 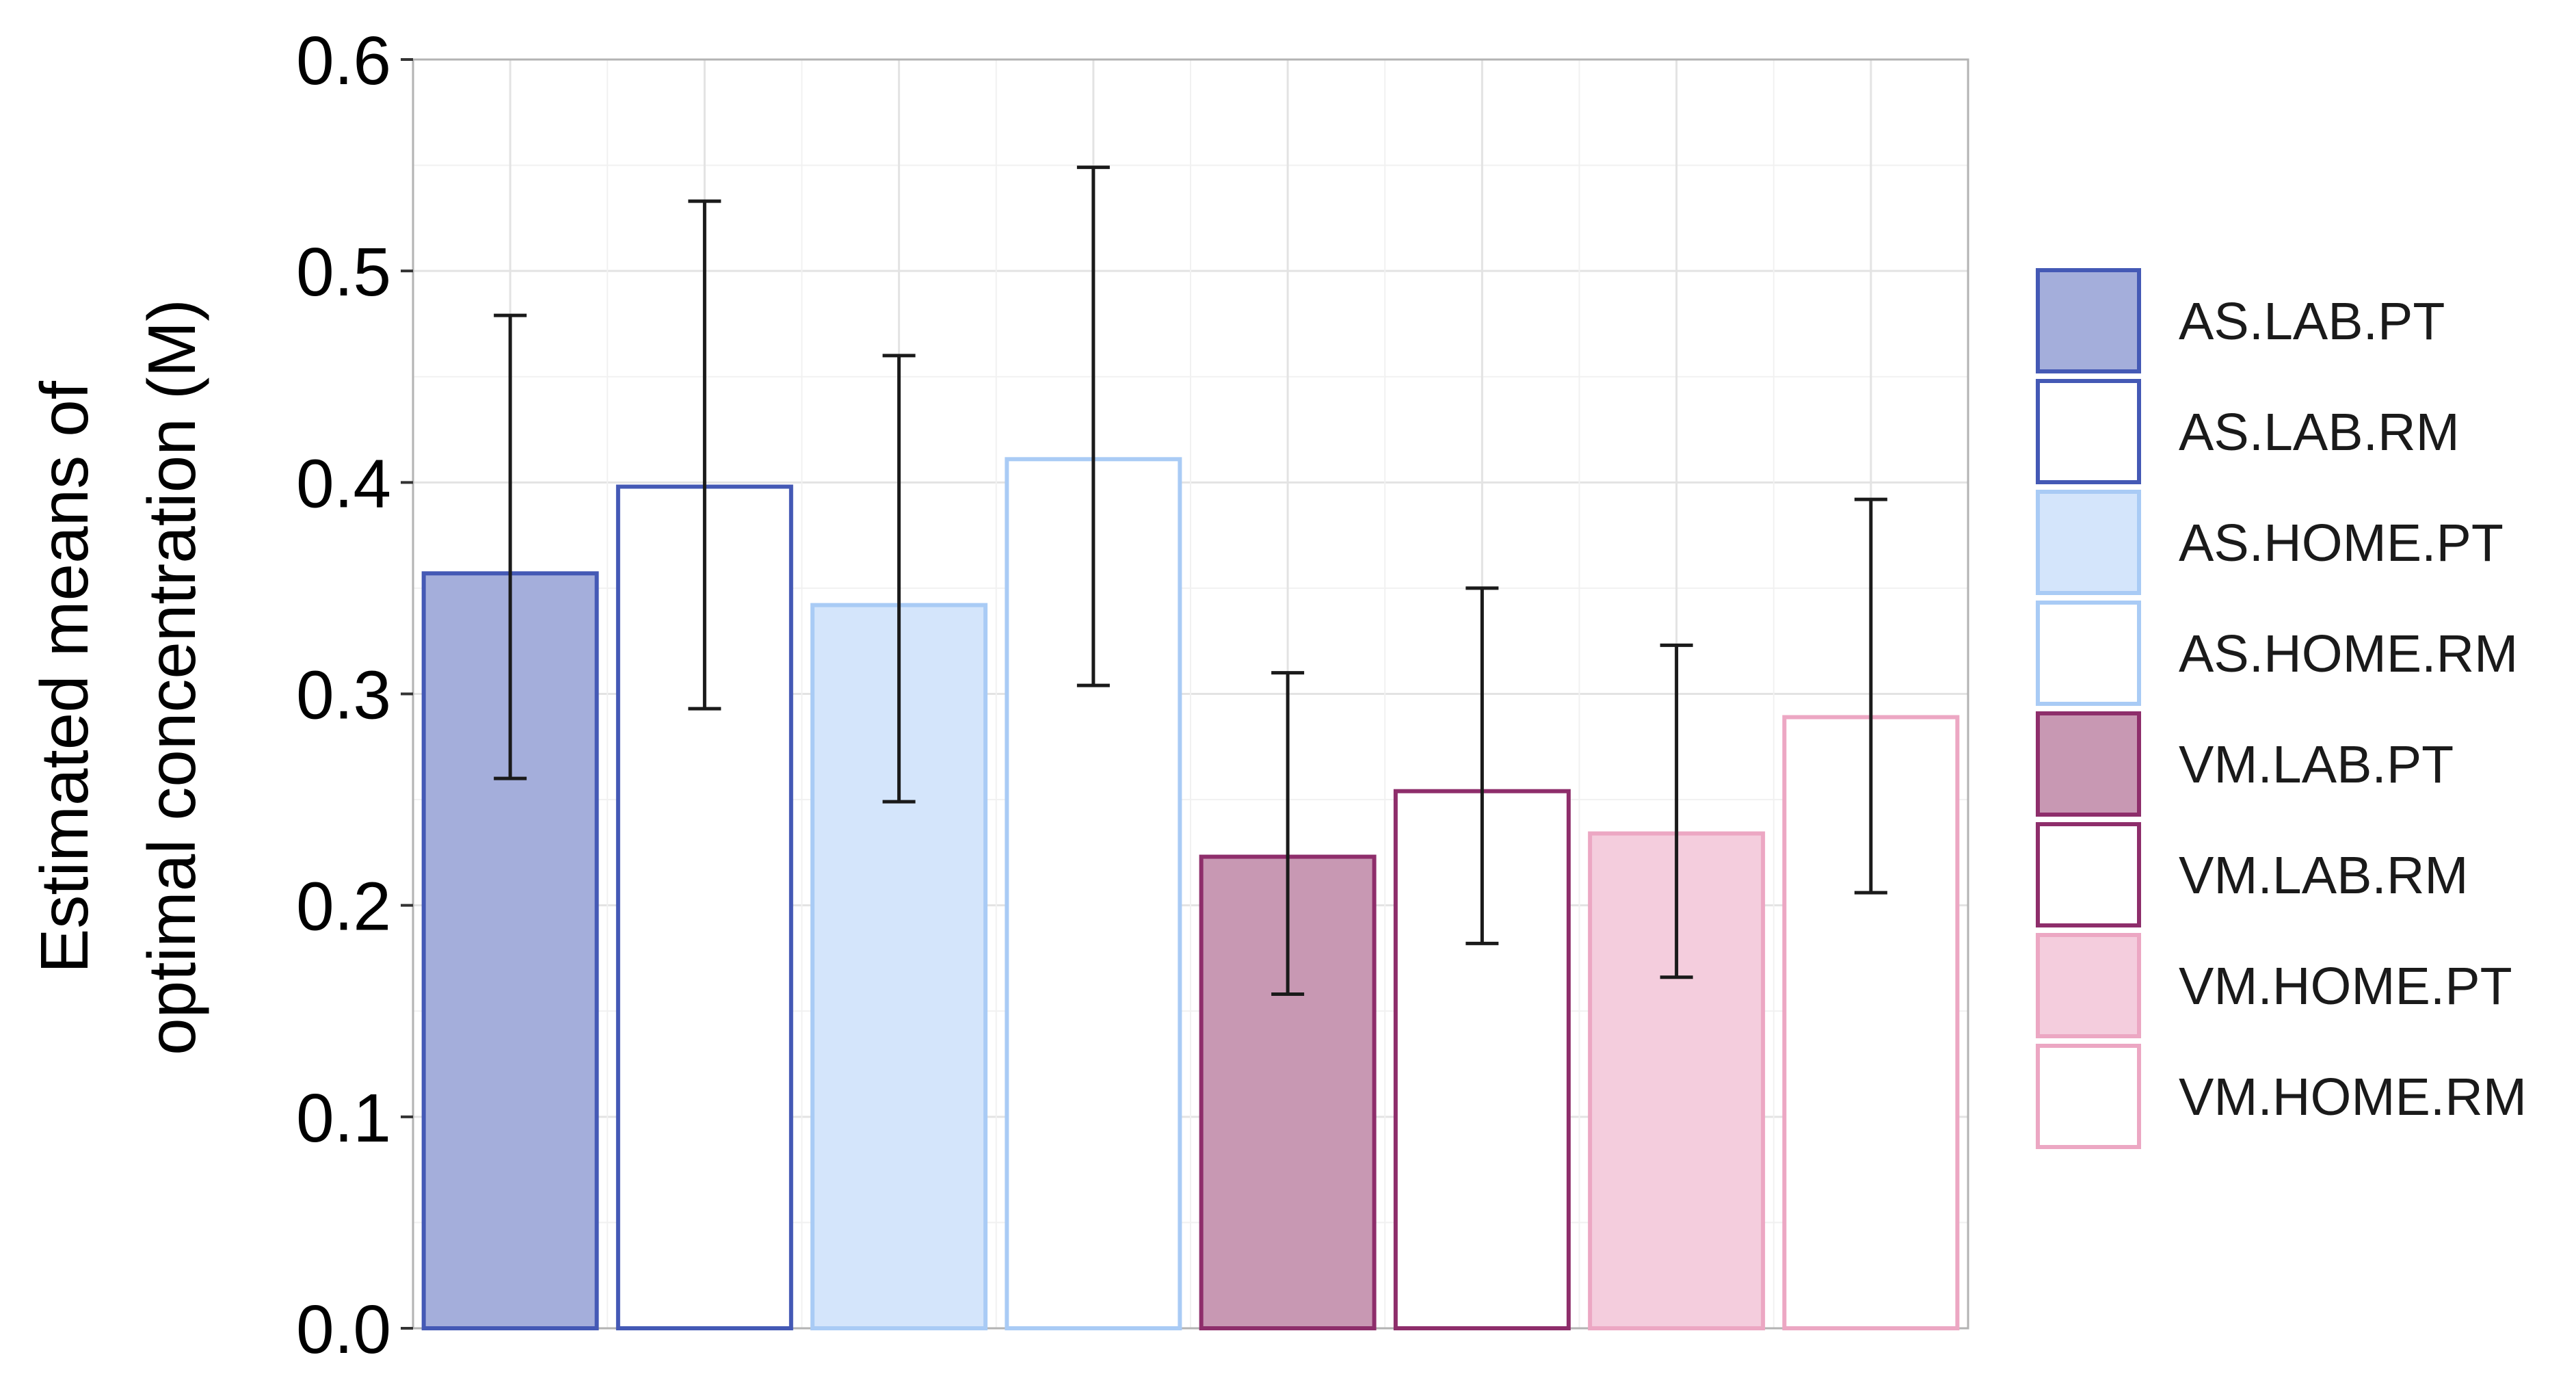 I want to click on legend-label: AS.HOME.RM, so click(x=2348, y=653).